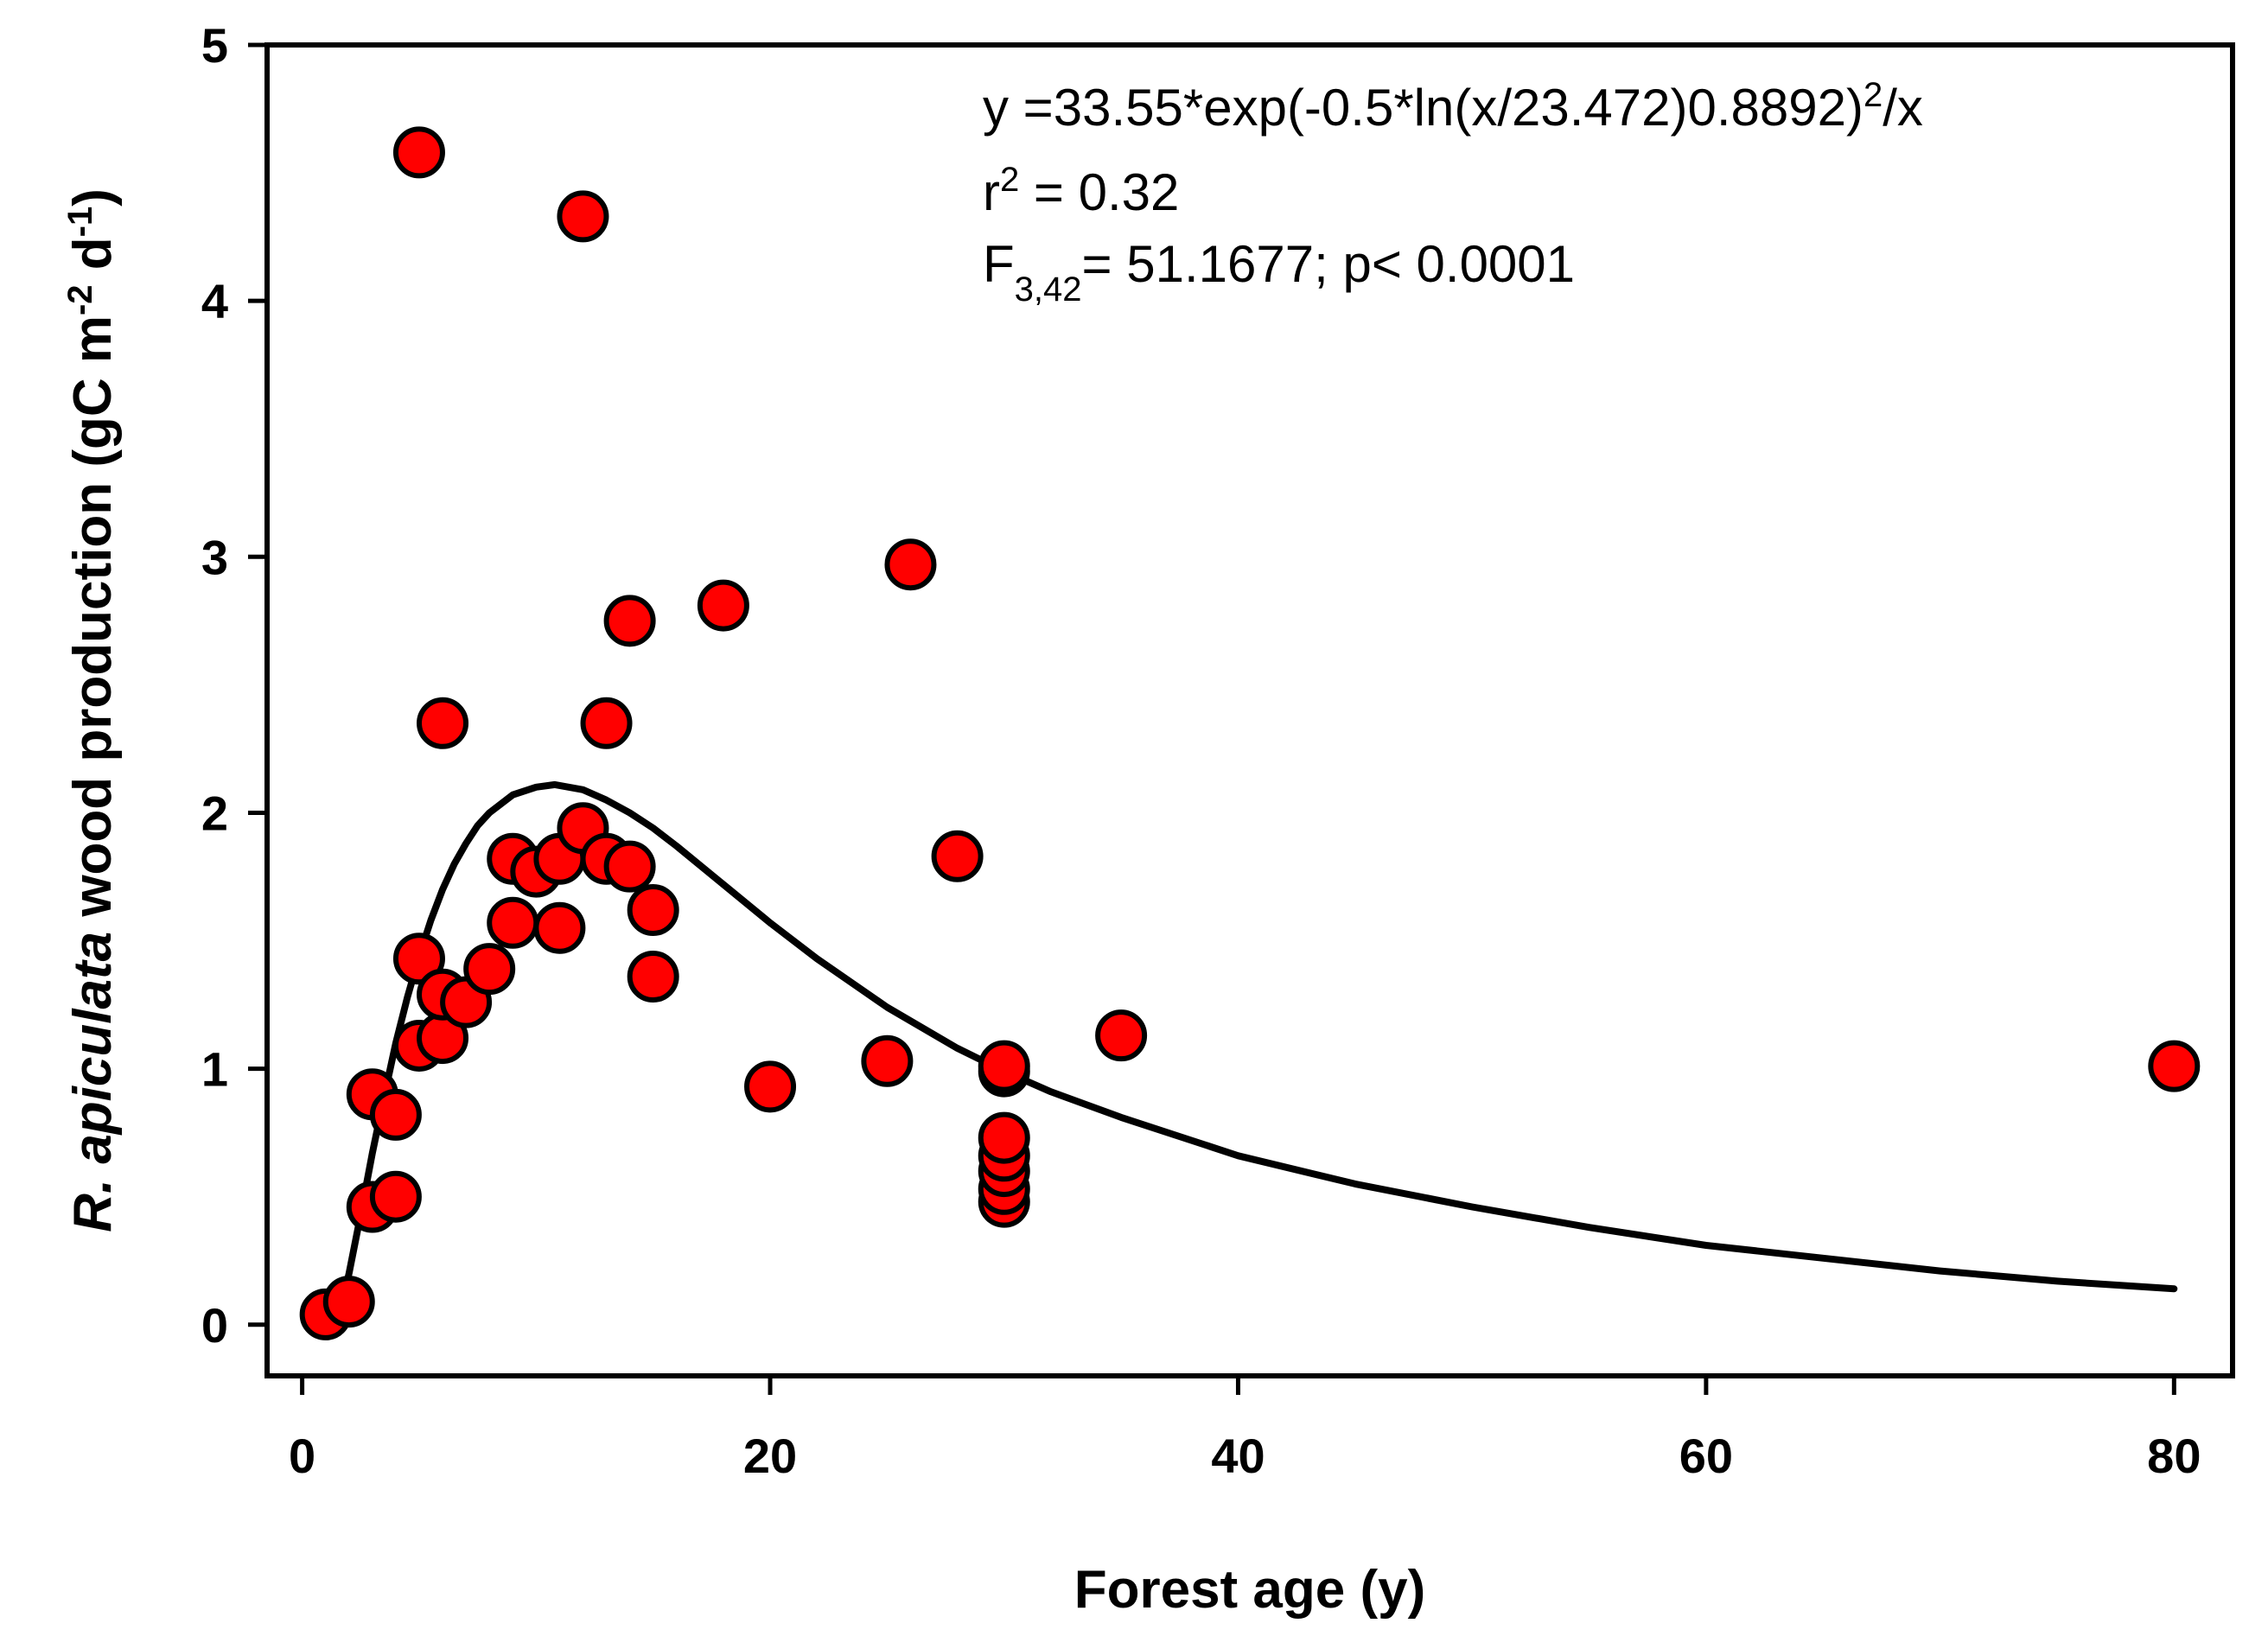  Describe the element at coordinates (214, 45) in the screenshot. I see `y-tick-label: 5` at that location.